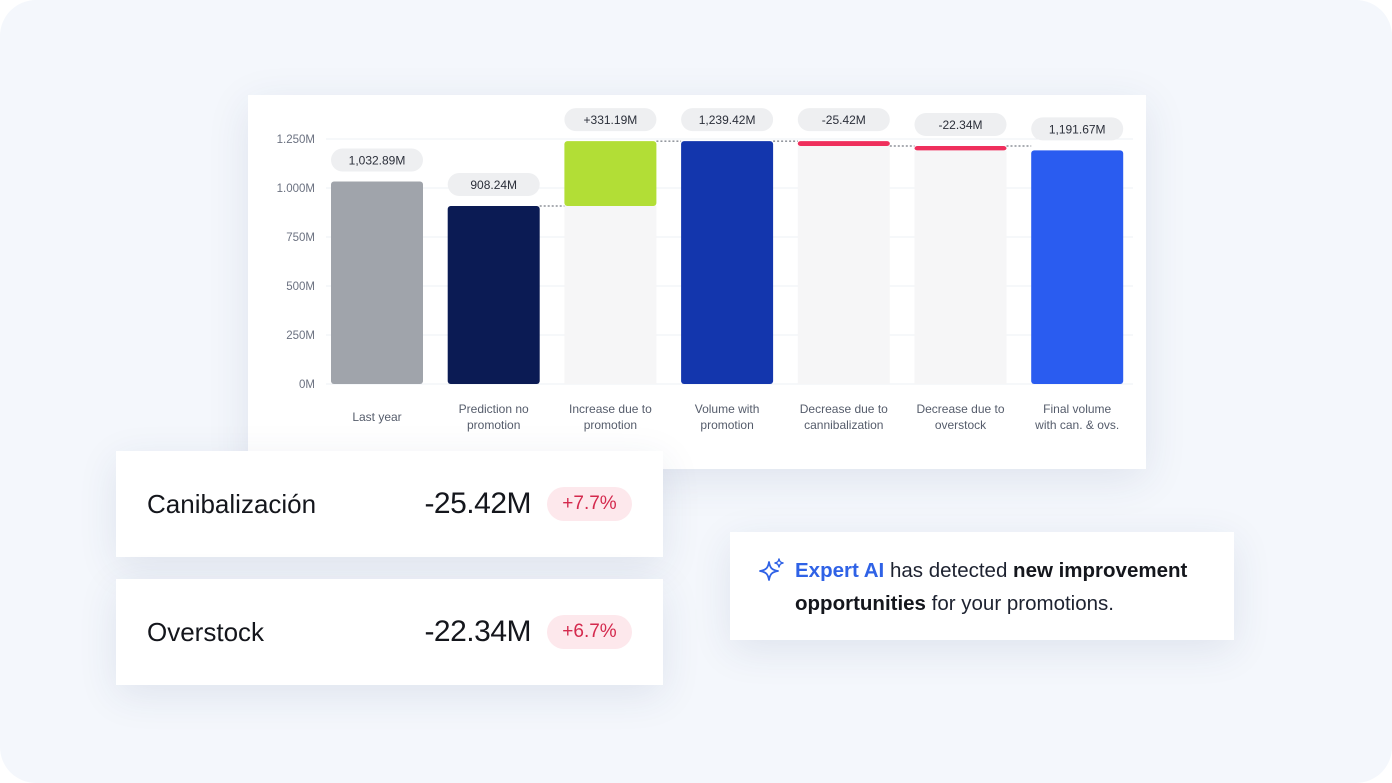 Image resolution: width=1392 pixels, height=783 pixels. Describe the element at coordinates (961, 425) in the screenshot. I see `category-label: overstock` at that location.